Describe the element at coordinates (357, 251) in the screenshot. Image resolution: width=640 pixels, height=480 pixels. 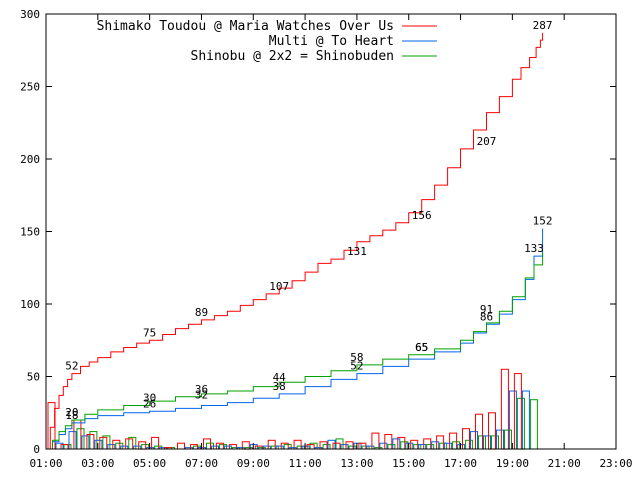
I see `data-label: 131` at that location.